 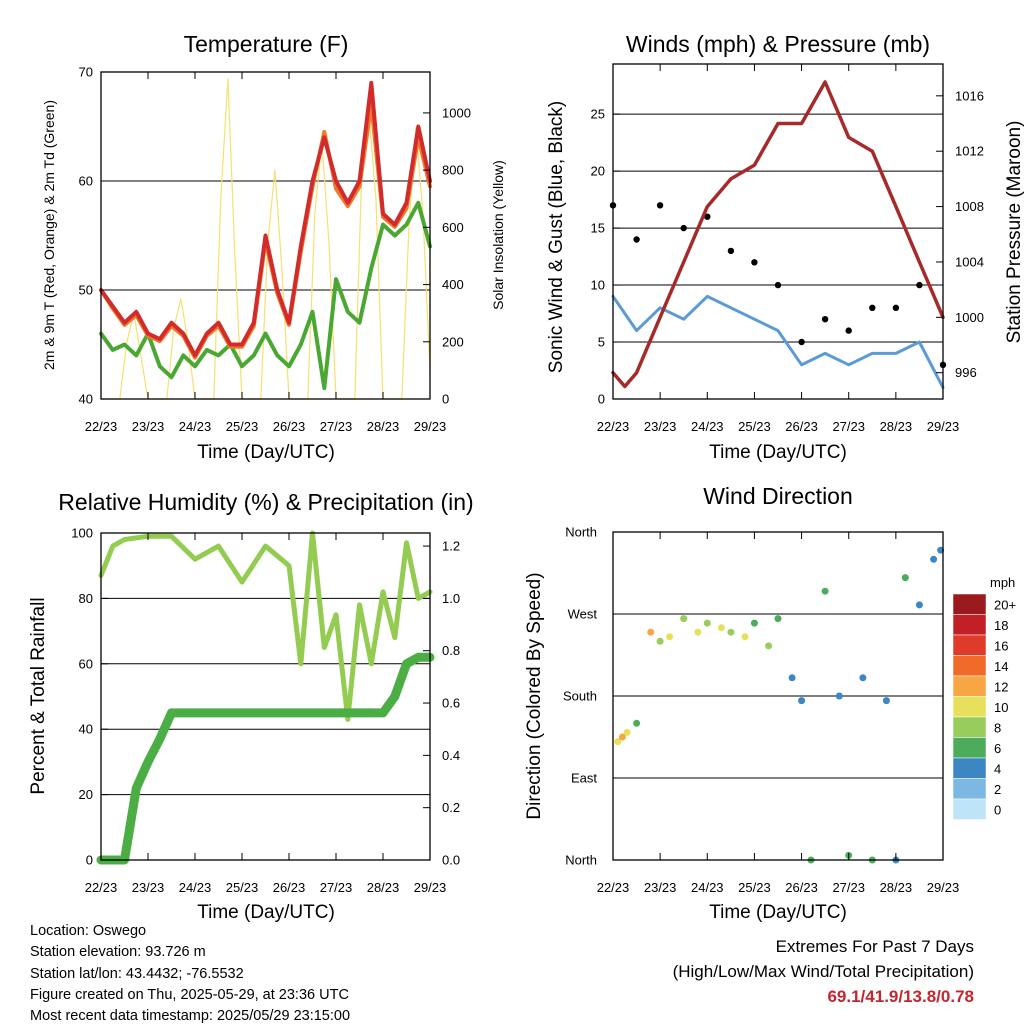 What do you see at coordinates (453, 170) in the screenshot?
I see `y2-tick-label: 800` at bounding box center [453, 170].